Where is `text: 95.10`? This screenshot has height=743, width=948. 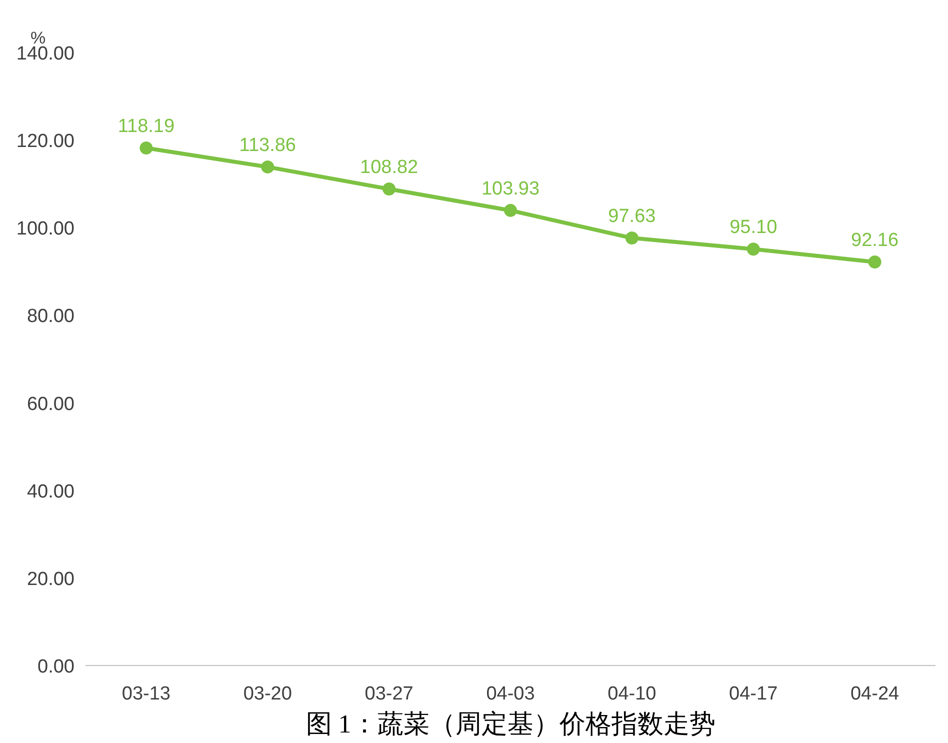 text: 95.10 is located at coordinates (754, 227).